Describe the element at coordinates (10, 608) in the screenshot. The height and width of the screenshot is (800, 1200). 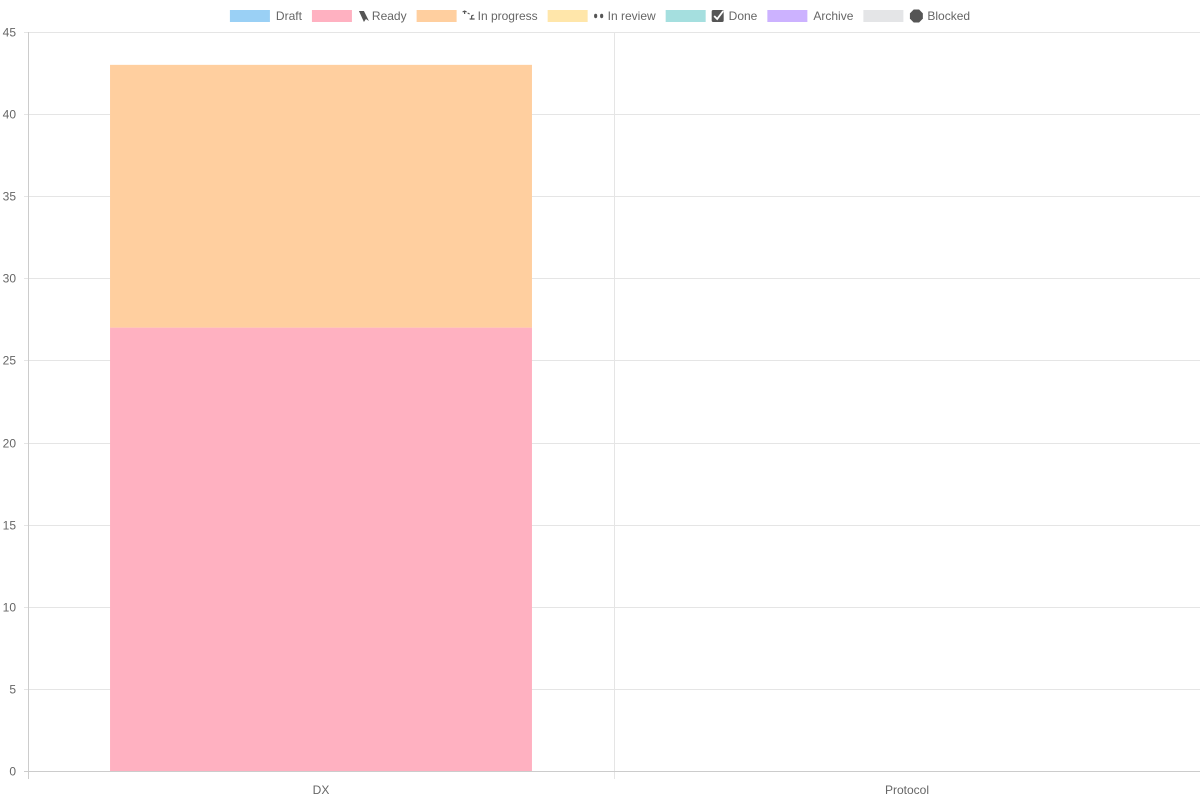
I see `y-tick-label: 10` at that location.